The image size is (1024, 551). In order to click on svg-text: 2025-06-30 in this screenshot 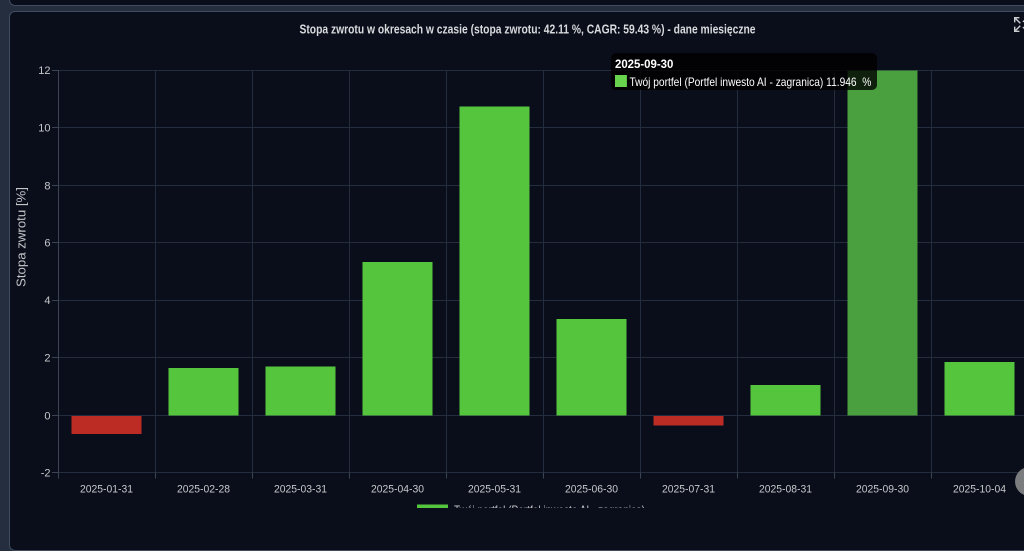, I will do `click(591, 490)`.